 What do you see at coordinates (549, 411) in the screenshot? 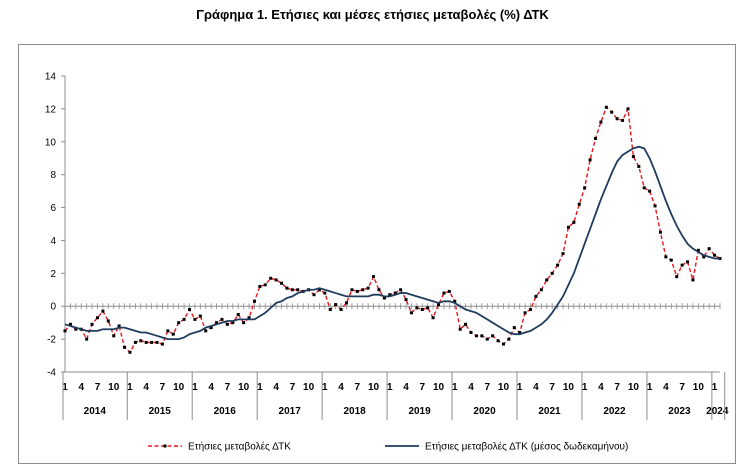
I see `year-label: 2021` at bounding box center [549, 411].